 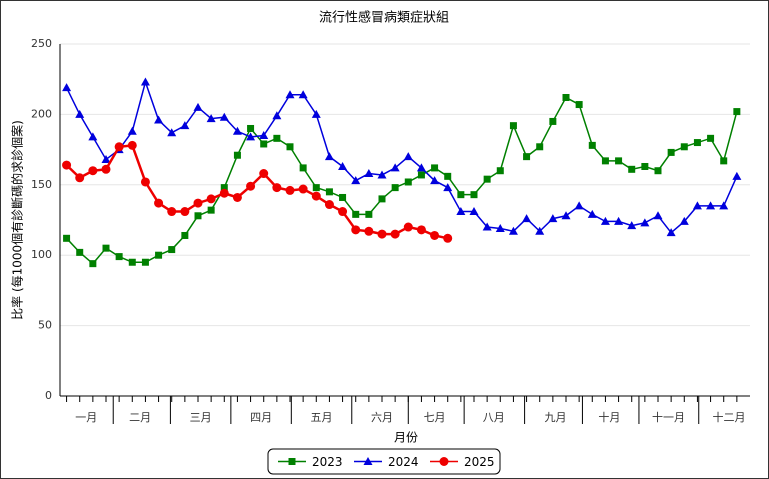 What do you see at coordinates (45, 325) in the screenshot?
I see `y-tick-label: 50` at bounding box center [45, 325].